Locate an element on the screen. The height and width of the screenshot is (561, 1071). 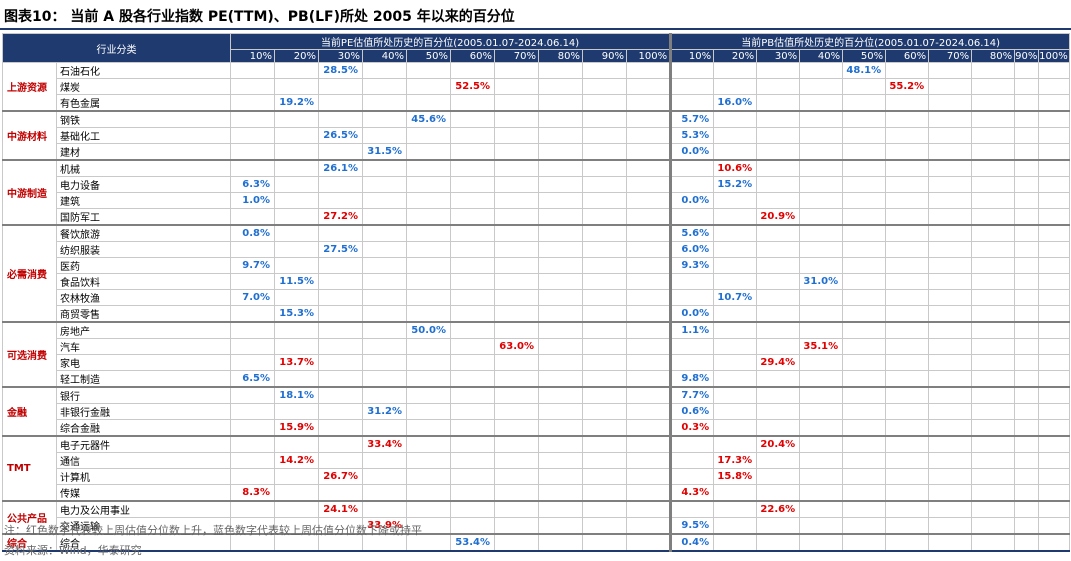
pb-bin-header: 70% is located at coordinates (950, 56).